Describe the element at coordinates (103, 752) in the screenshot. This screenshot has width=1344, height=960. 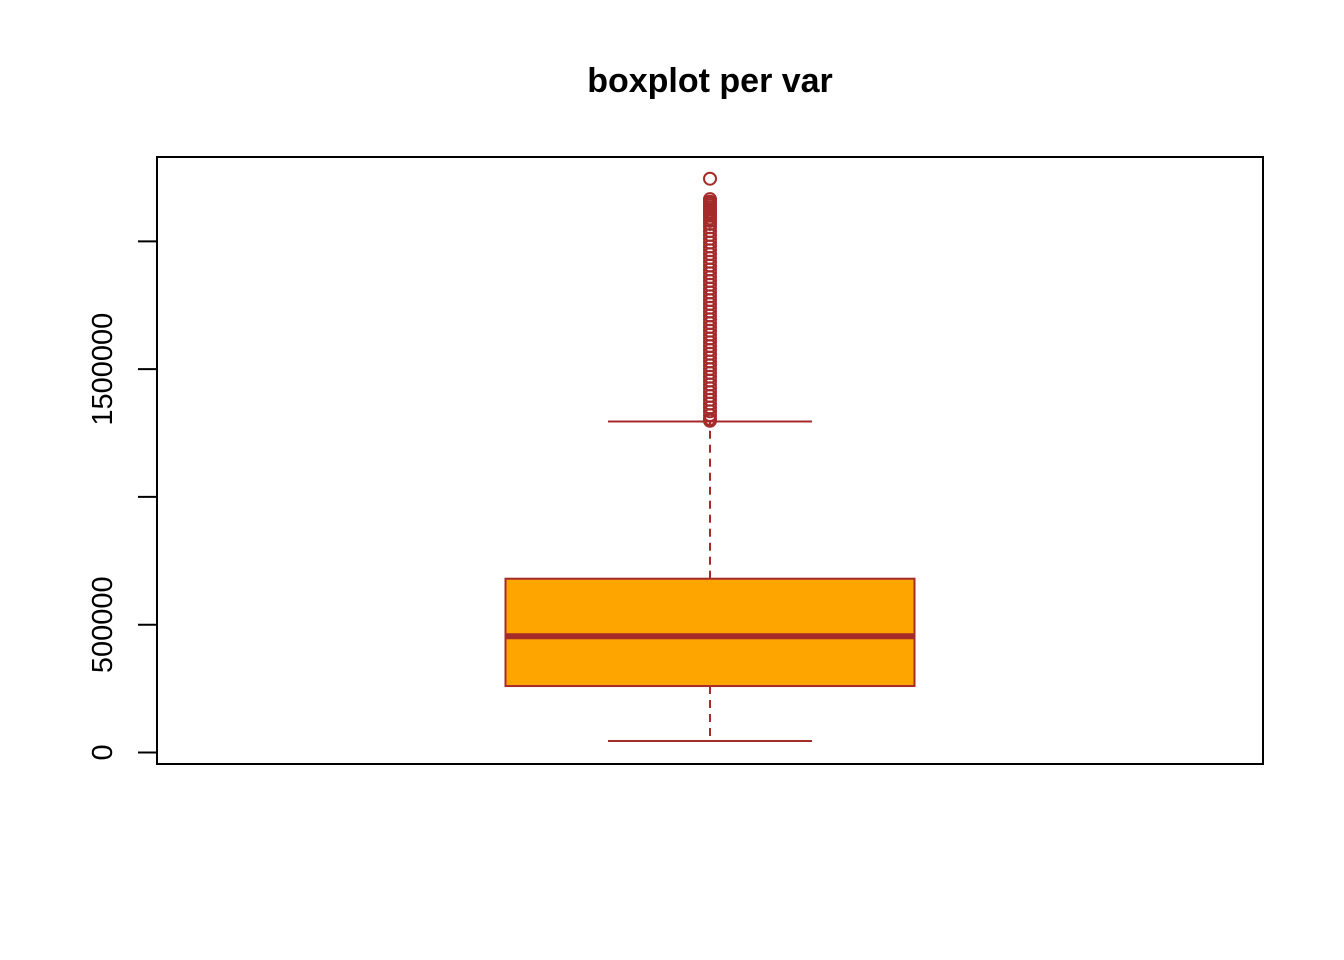
I see `y-tick-label: 0` at that location.